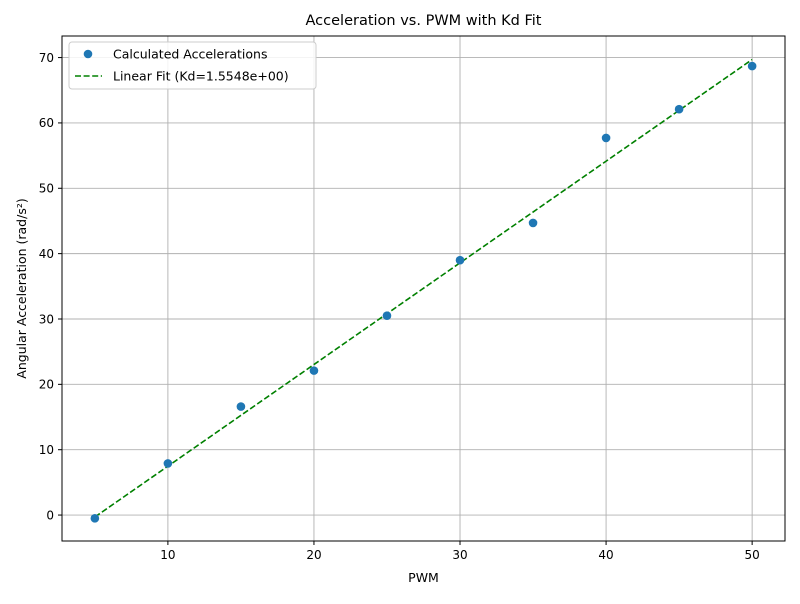 The image size is (800, 604). What do you see at coordinates (46, 385) in the screenshot?
I see `y-tick-label: 20` at bounding box center [46, 385].